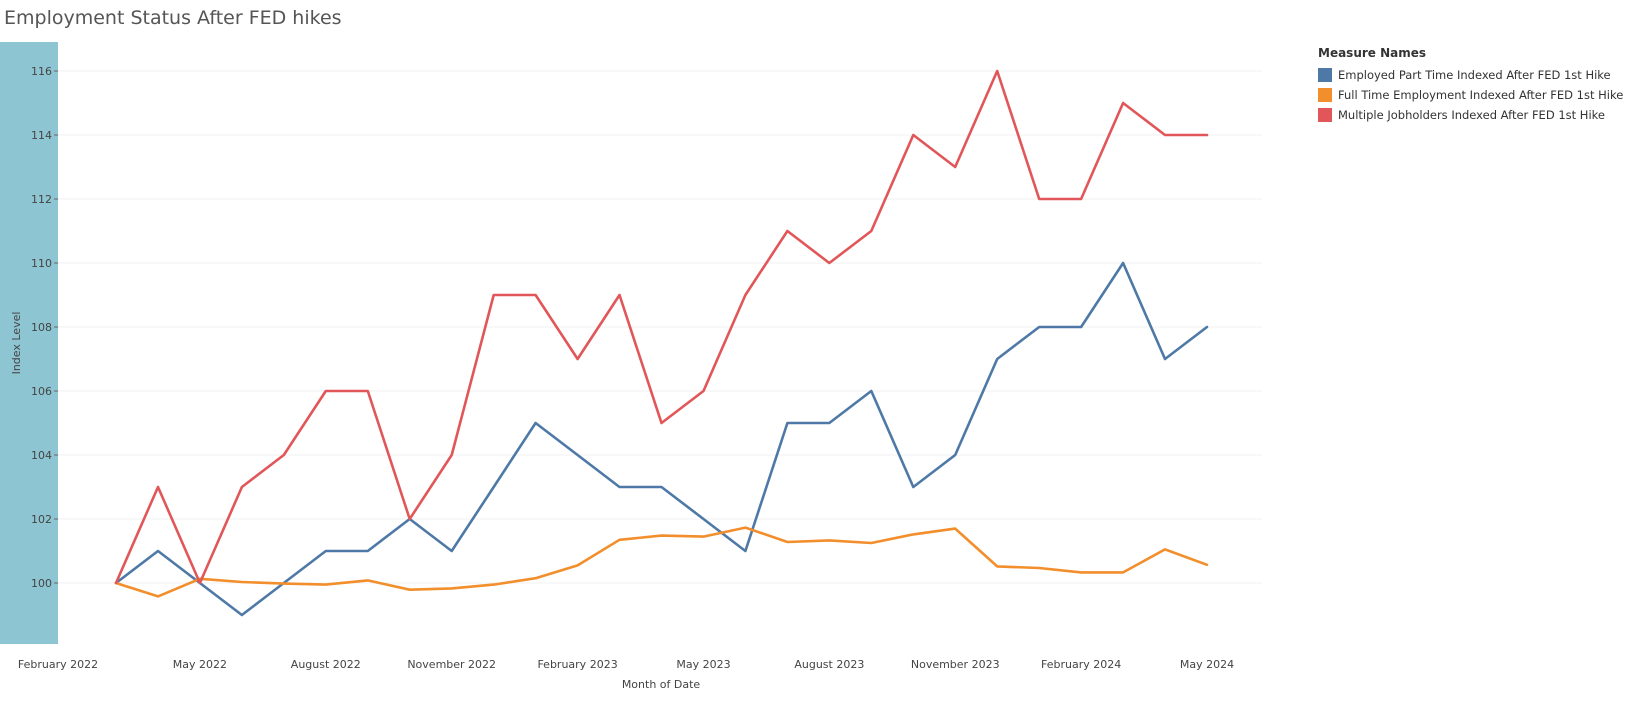 The image size is (1625, 724). What do you see at coordinates (1207, 664) in the screenshot?
I see `x-tick-label: May 2024` at bounding box center [1207, 664].